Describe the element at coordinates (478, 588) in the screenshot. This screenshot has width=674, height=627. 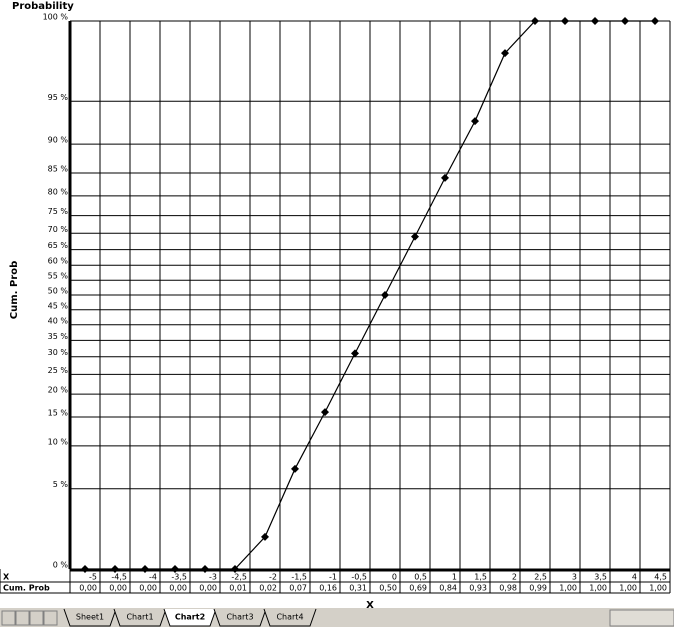
I see `value-label: 0,93` at that location.